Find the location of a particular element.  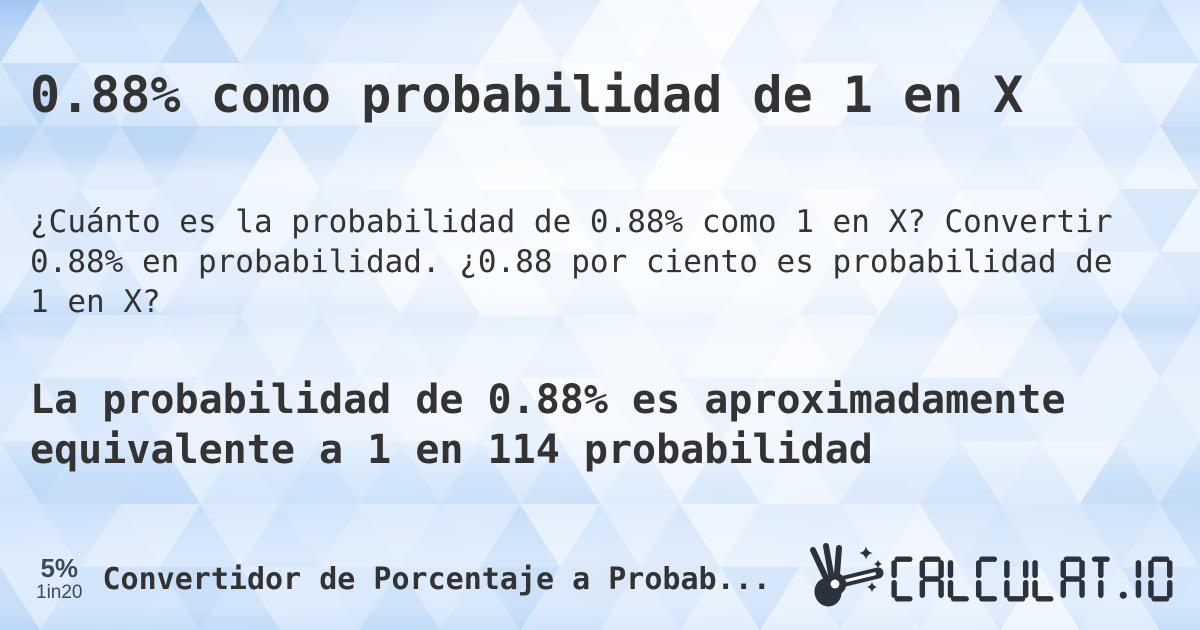

category-icon: 5% 1in20 is located at coordinates (59, 578).